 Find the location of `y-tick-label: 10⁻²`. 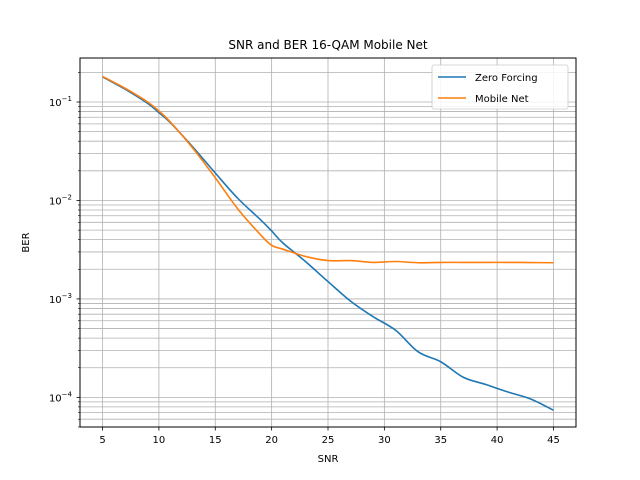

y-tick-label: 10⁻² is located at coordinates (60, 200).